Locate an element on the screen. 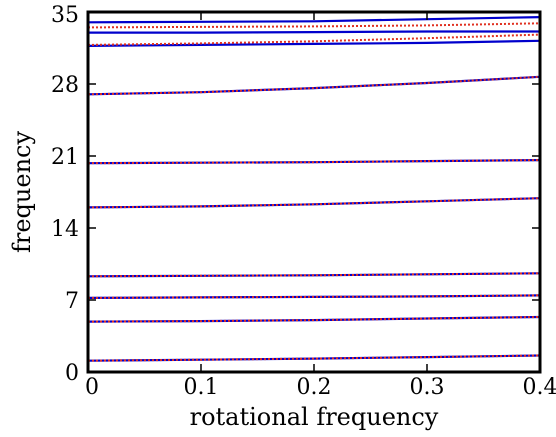  x-tick-label-1: 0.1 is located at coordinates (201, 387).